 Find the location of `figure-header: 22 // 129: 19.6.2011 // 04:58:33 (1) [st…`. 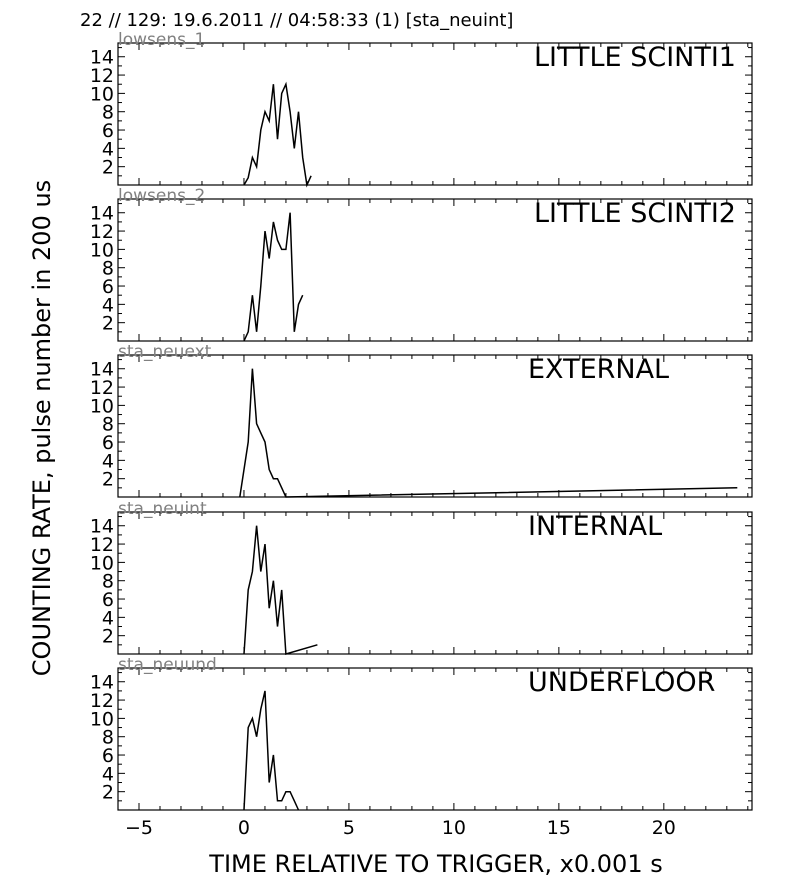

figure-header: 22 // 129: 19.6.2011 // 04:58:33 (1) [st… is located at coordinates (296, 20).